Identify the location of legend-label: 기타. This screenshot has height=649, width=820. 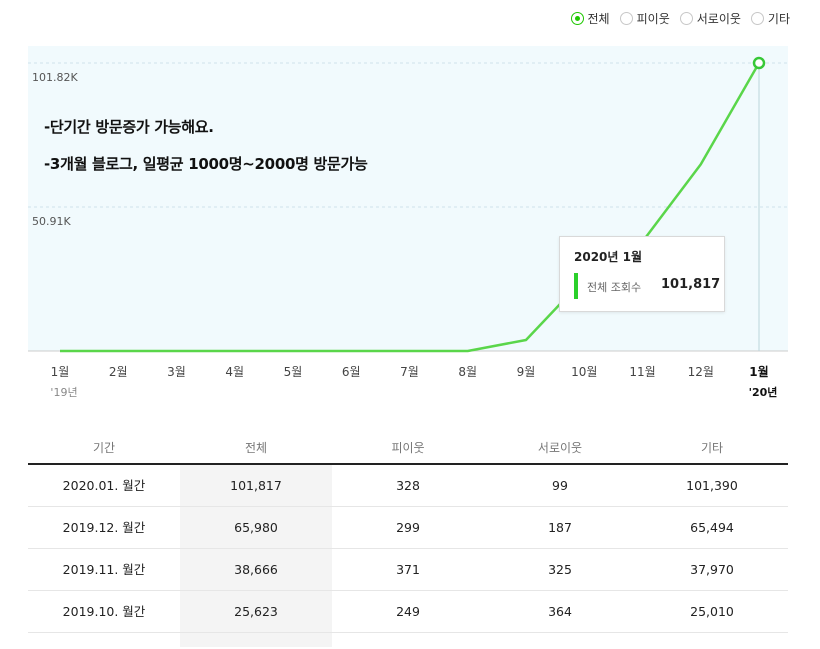
(778, 19).